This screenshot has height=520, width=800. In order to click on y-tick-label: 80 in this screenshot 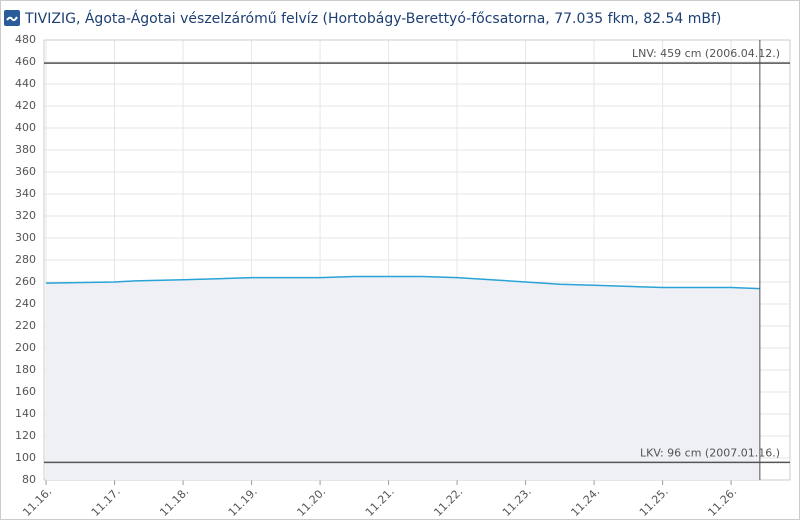, I will do `click(29, 479)`.